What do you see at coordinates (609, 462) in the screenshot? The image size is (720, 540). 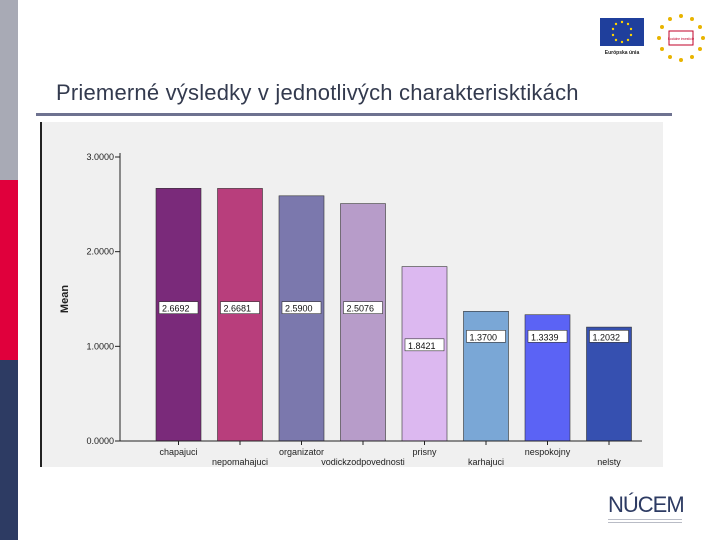 I see `x-tick-label: nelsty` at bounding box center [609, 462].